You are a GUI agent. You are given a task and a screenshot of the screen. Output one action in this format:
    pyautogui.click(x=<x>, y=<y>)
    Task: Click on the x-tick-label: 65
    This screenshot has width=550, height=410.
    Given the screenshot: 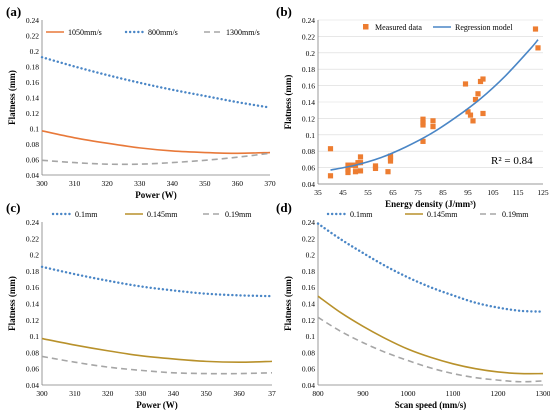 What is the action you would take?
    pyautogui.click(x=393, y=192)
    